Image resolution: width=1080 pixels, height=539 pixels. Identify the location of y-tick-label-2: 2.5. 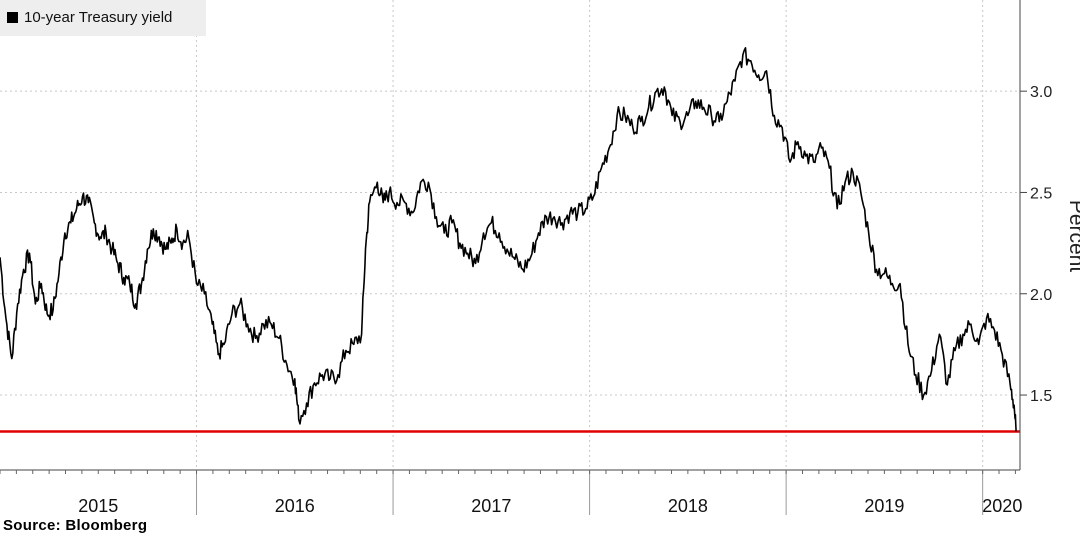
(1041, 193).